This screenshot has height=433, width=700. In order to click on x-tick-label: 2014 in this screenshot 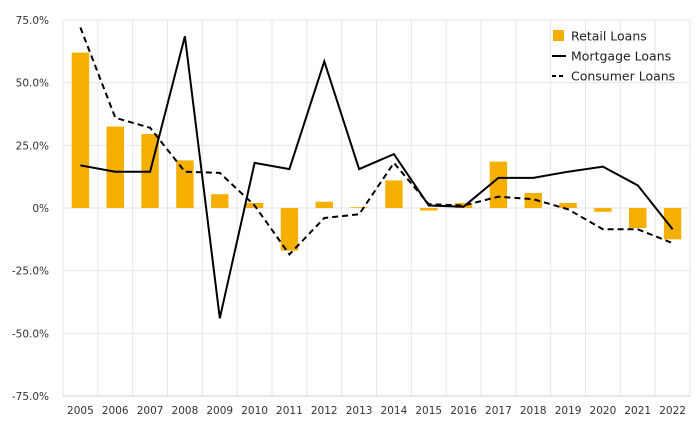, I will do `click(394, 411)`.